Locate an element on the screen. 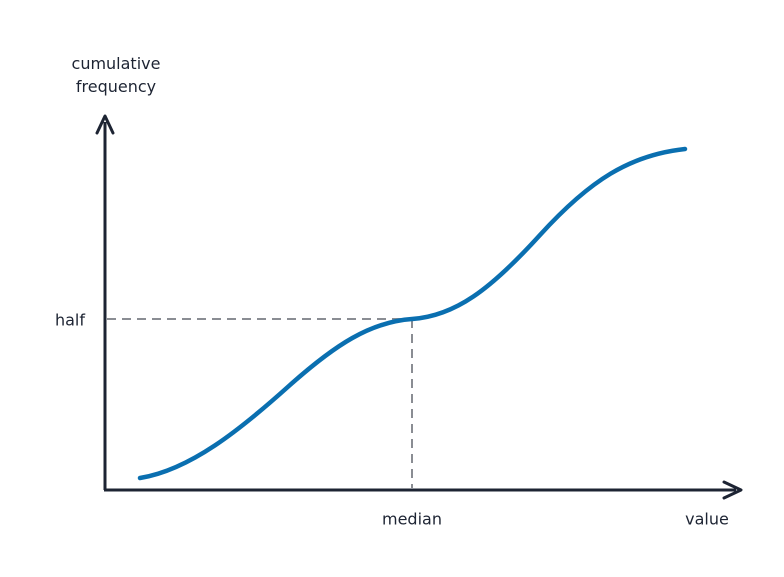 The height and width of the screenshot is (577, 784). x-axis-arrow is located at coordinates (732, 490).